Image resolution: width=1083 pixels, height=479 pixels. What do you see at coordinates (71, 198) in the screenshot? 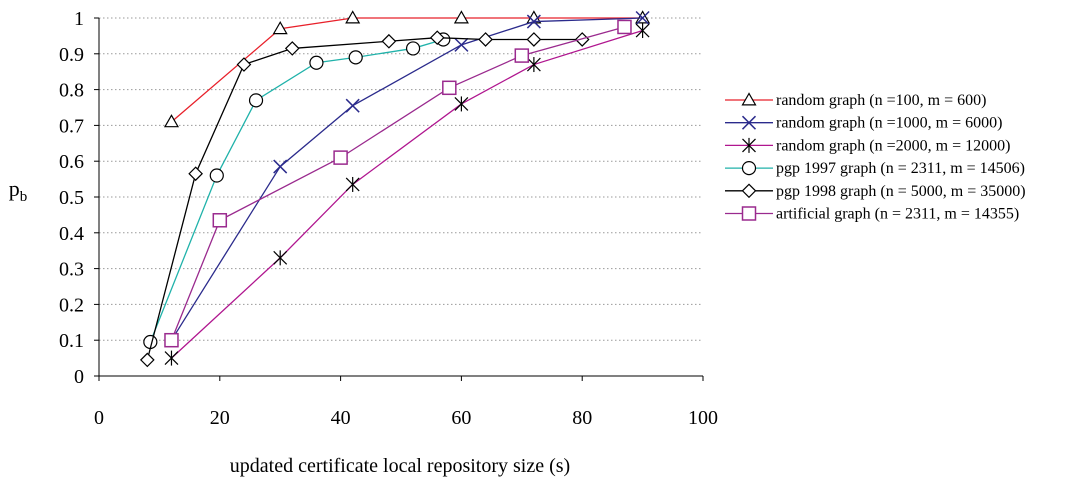
I see `y-tick-label-5: 0.5` at bounding box center [71, 198].